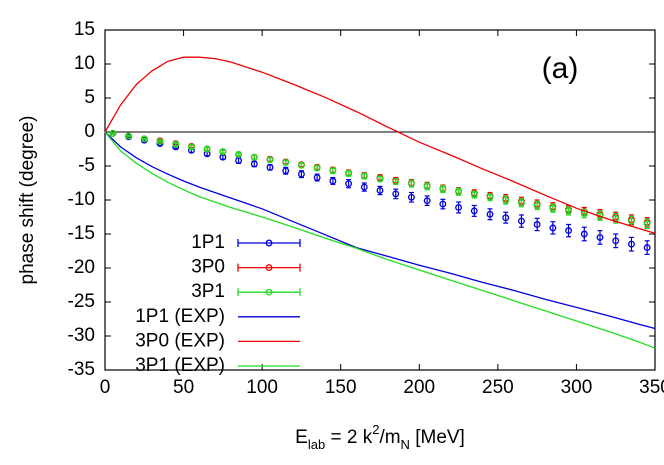 The width and height of the screenshot is (664, 465). Describe the element at coordinates (301, 437) in the screenshot. I see `x-label-part: E` at that location.